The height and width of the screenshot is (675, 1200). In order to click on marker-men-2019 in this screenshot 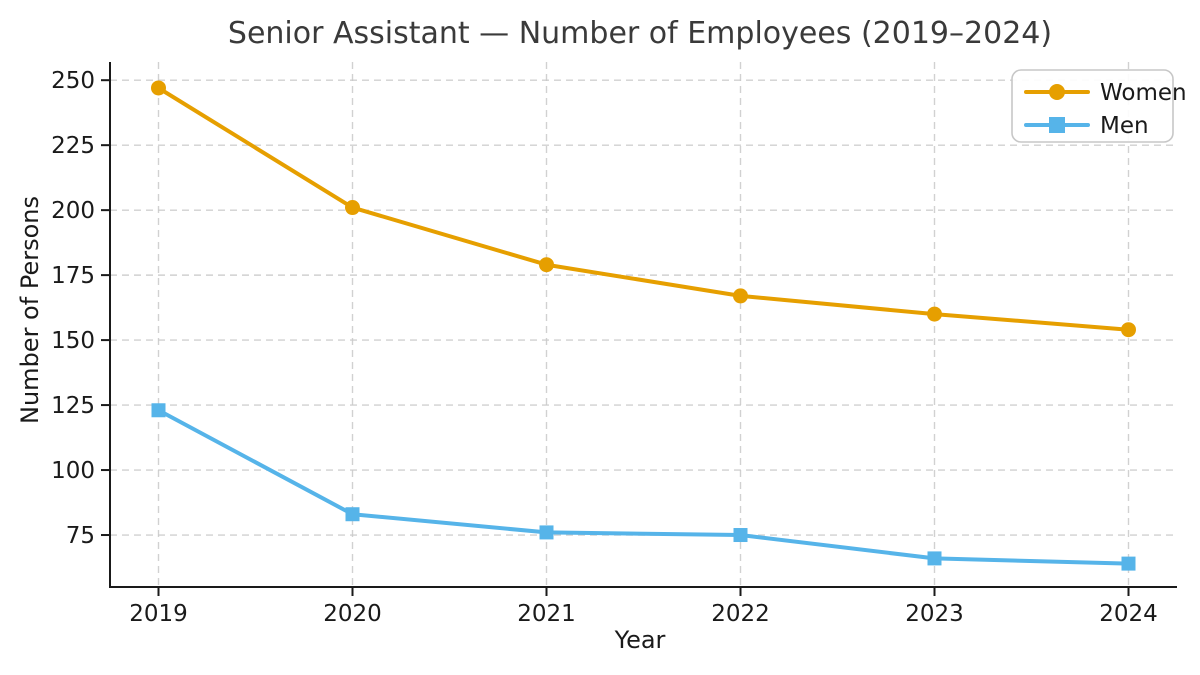, I will do `click(158, 410)`.